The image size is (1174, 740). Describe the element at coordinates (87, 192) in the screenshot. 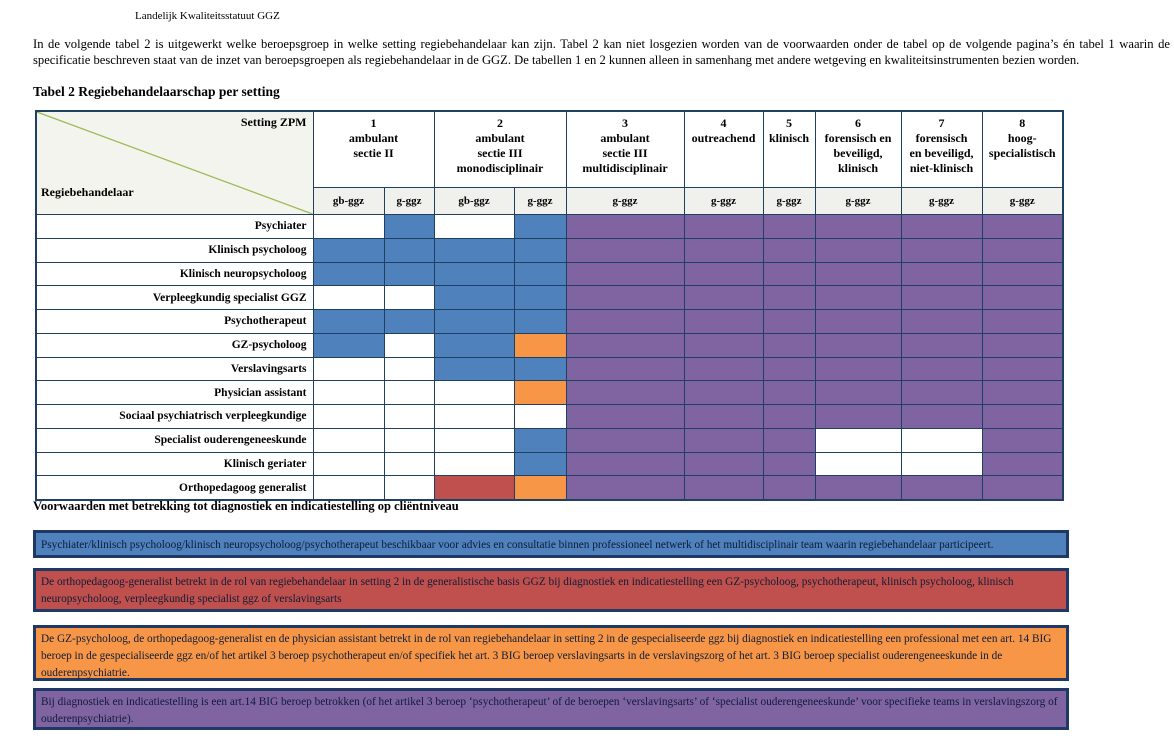

I see `corner-regiebehandelaar-label: Regiebehandelaar` at that location.